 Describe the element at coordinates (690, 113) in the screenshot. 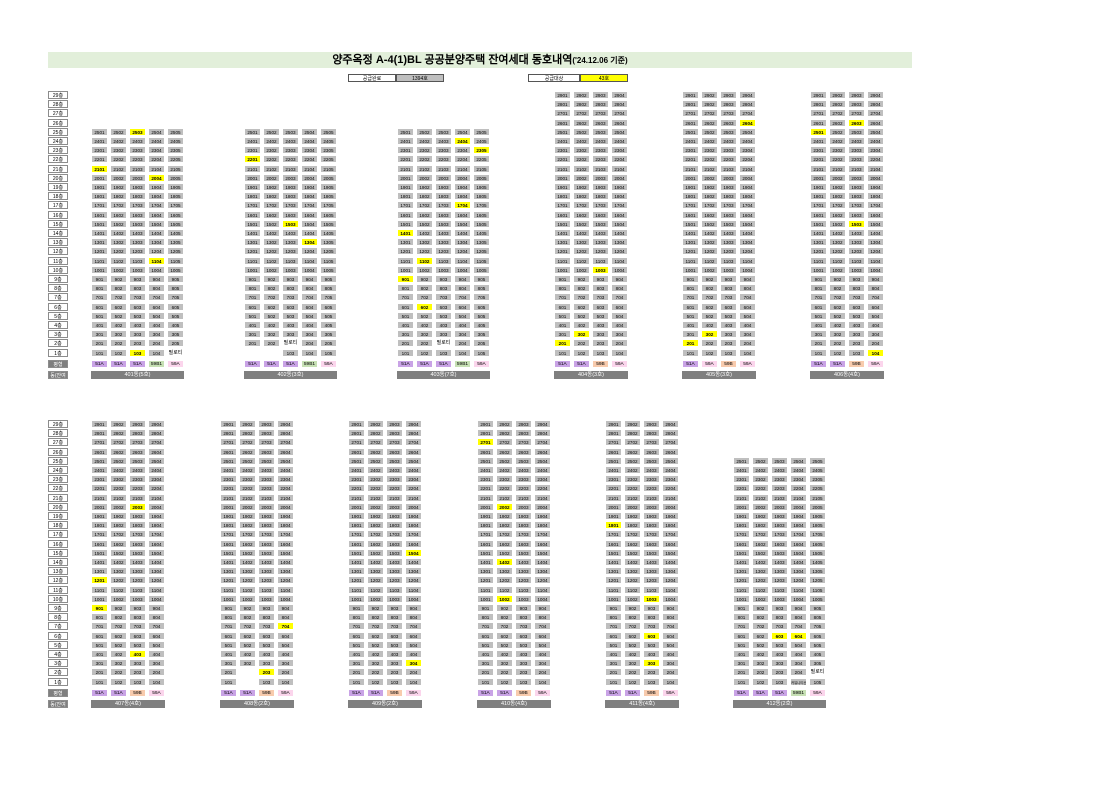

I see `unit-cell: 2701` at that location.